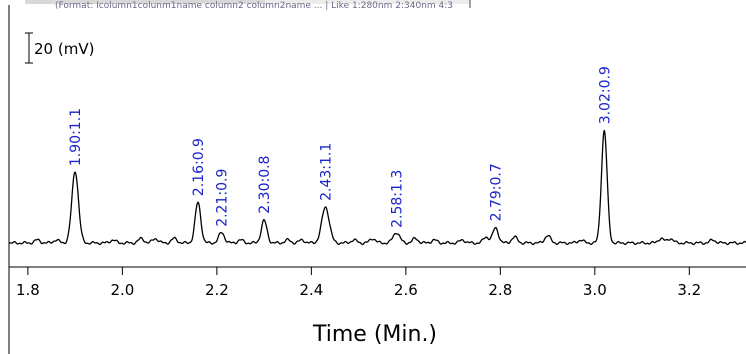 The height and width of the screenshot is (354, 746). Describe the element at coordinates (64, 49) in the screenshot. I see `scale-bar-label: 20 (mV)` at that location.